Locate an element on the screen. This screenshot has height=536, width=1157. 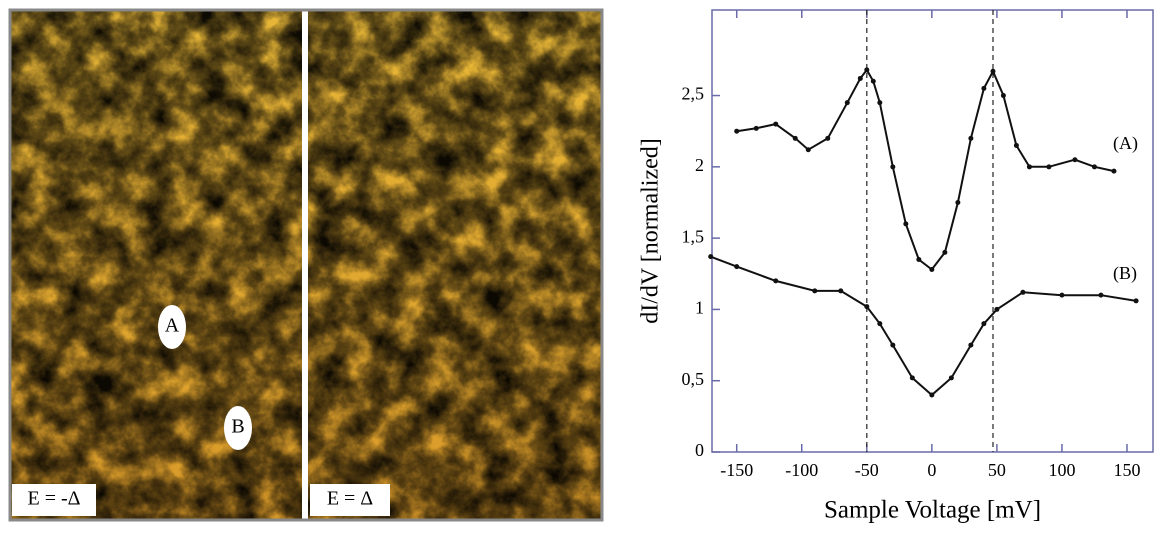
series-label: (A) is located at coordinates (1125, 143).